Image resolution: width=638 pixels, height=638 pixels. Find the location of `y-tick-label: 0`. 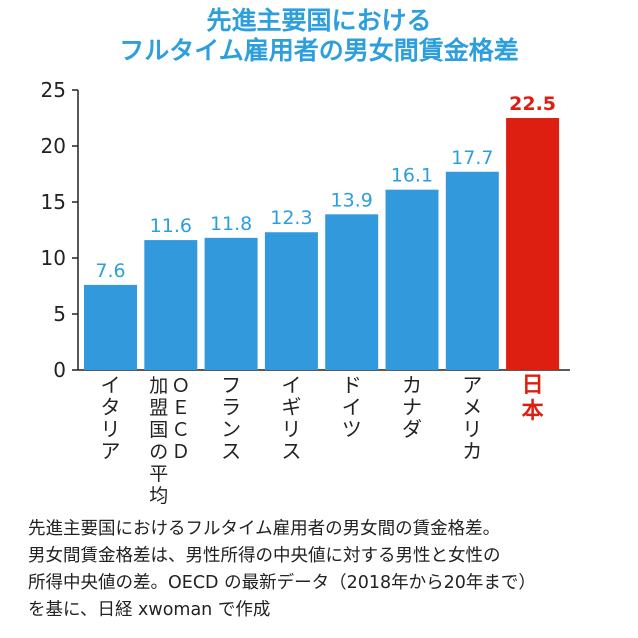

y-tick-label: 0 is located at coordinates (59, 370).